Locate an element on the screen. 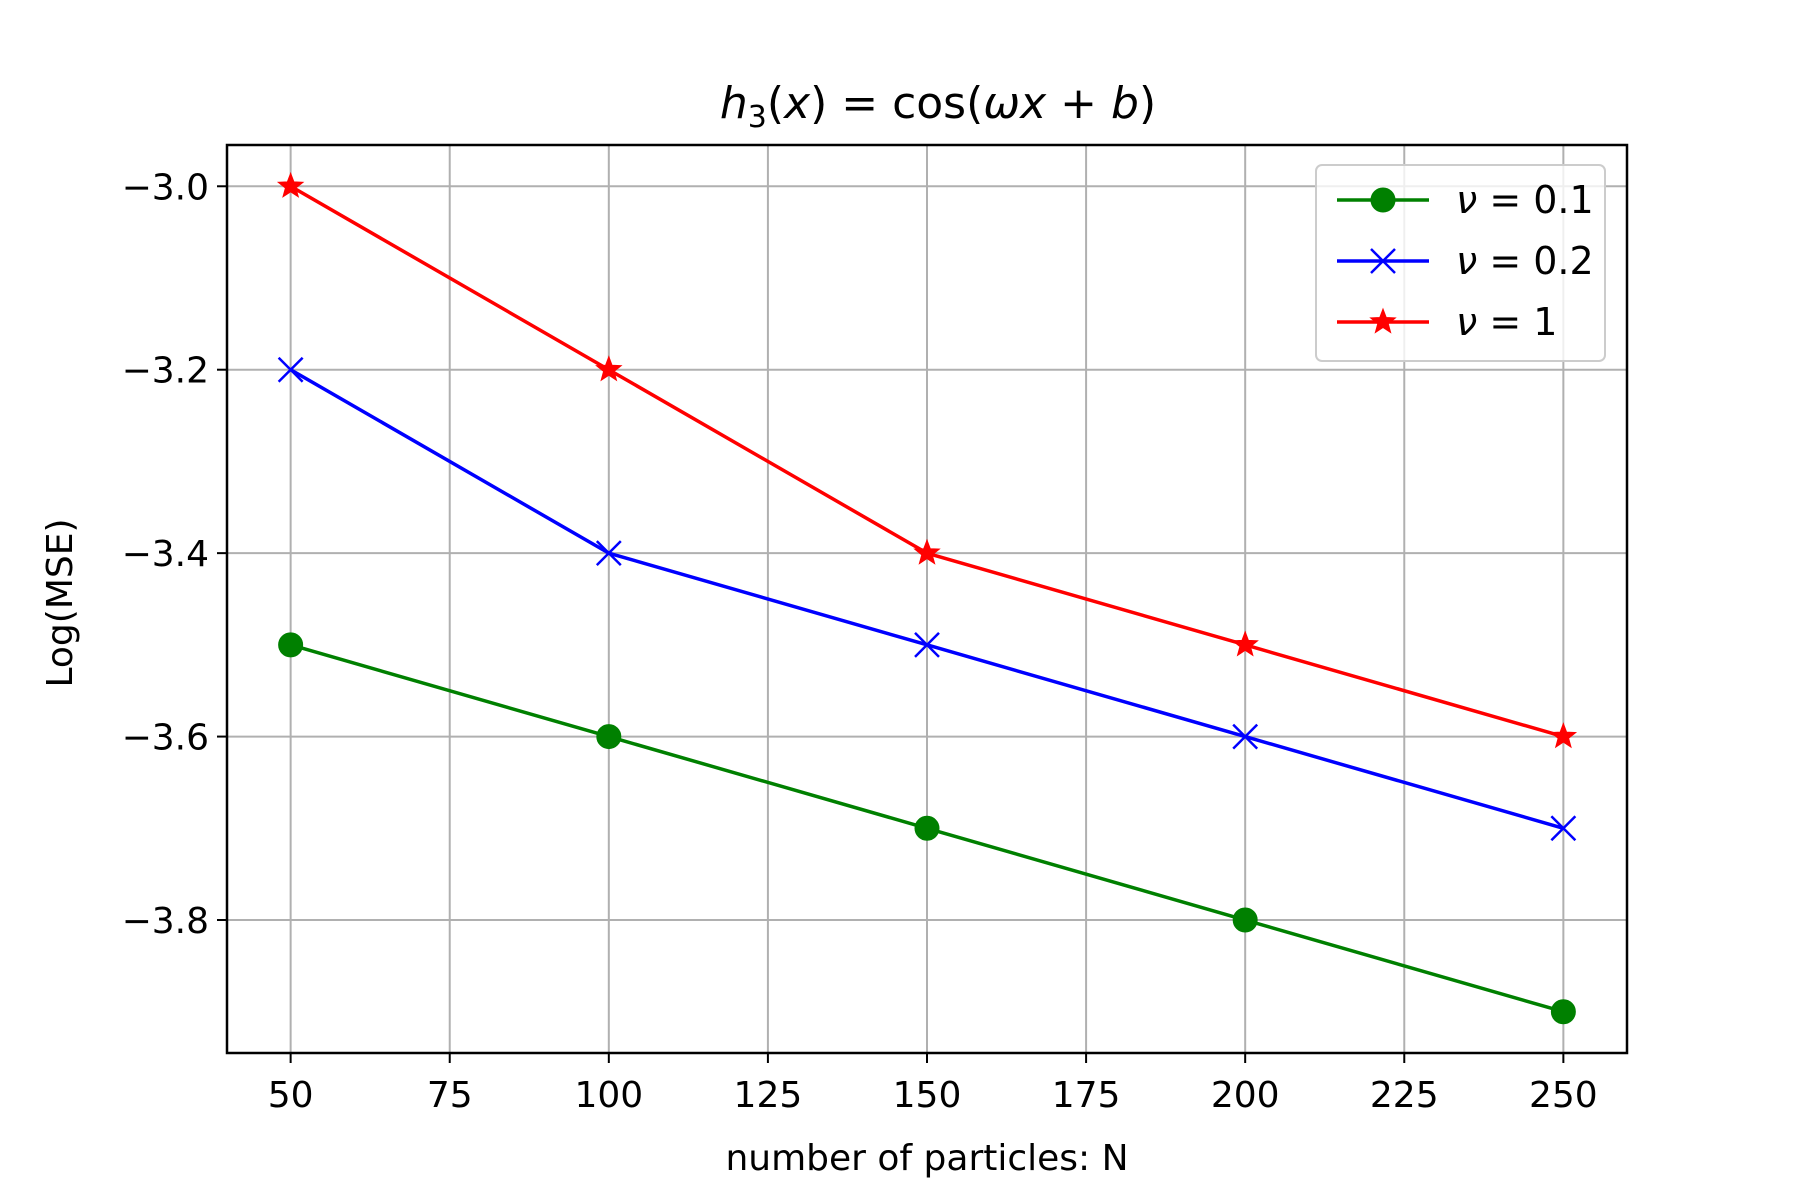  x-tick-label: 225 is located at coordinates (1404, 1095).